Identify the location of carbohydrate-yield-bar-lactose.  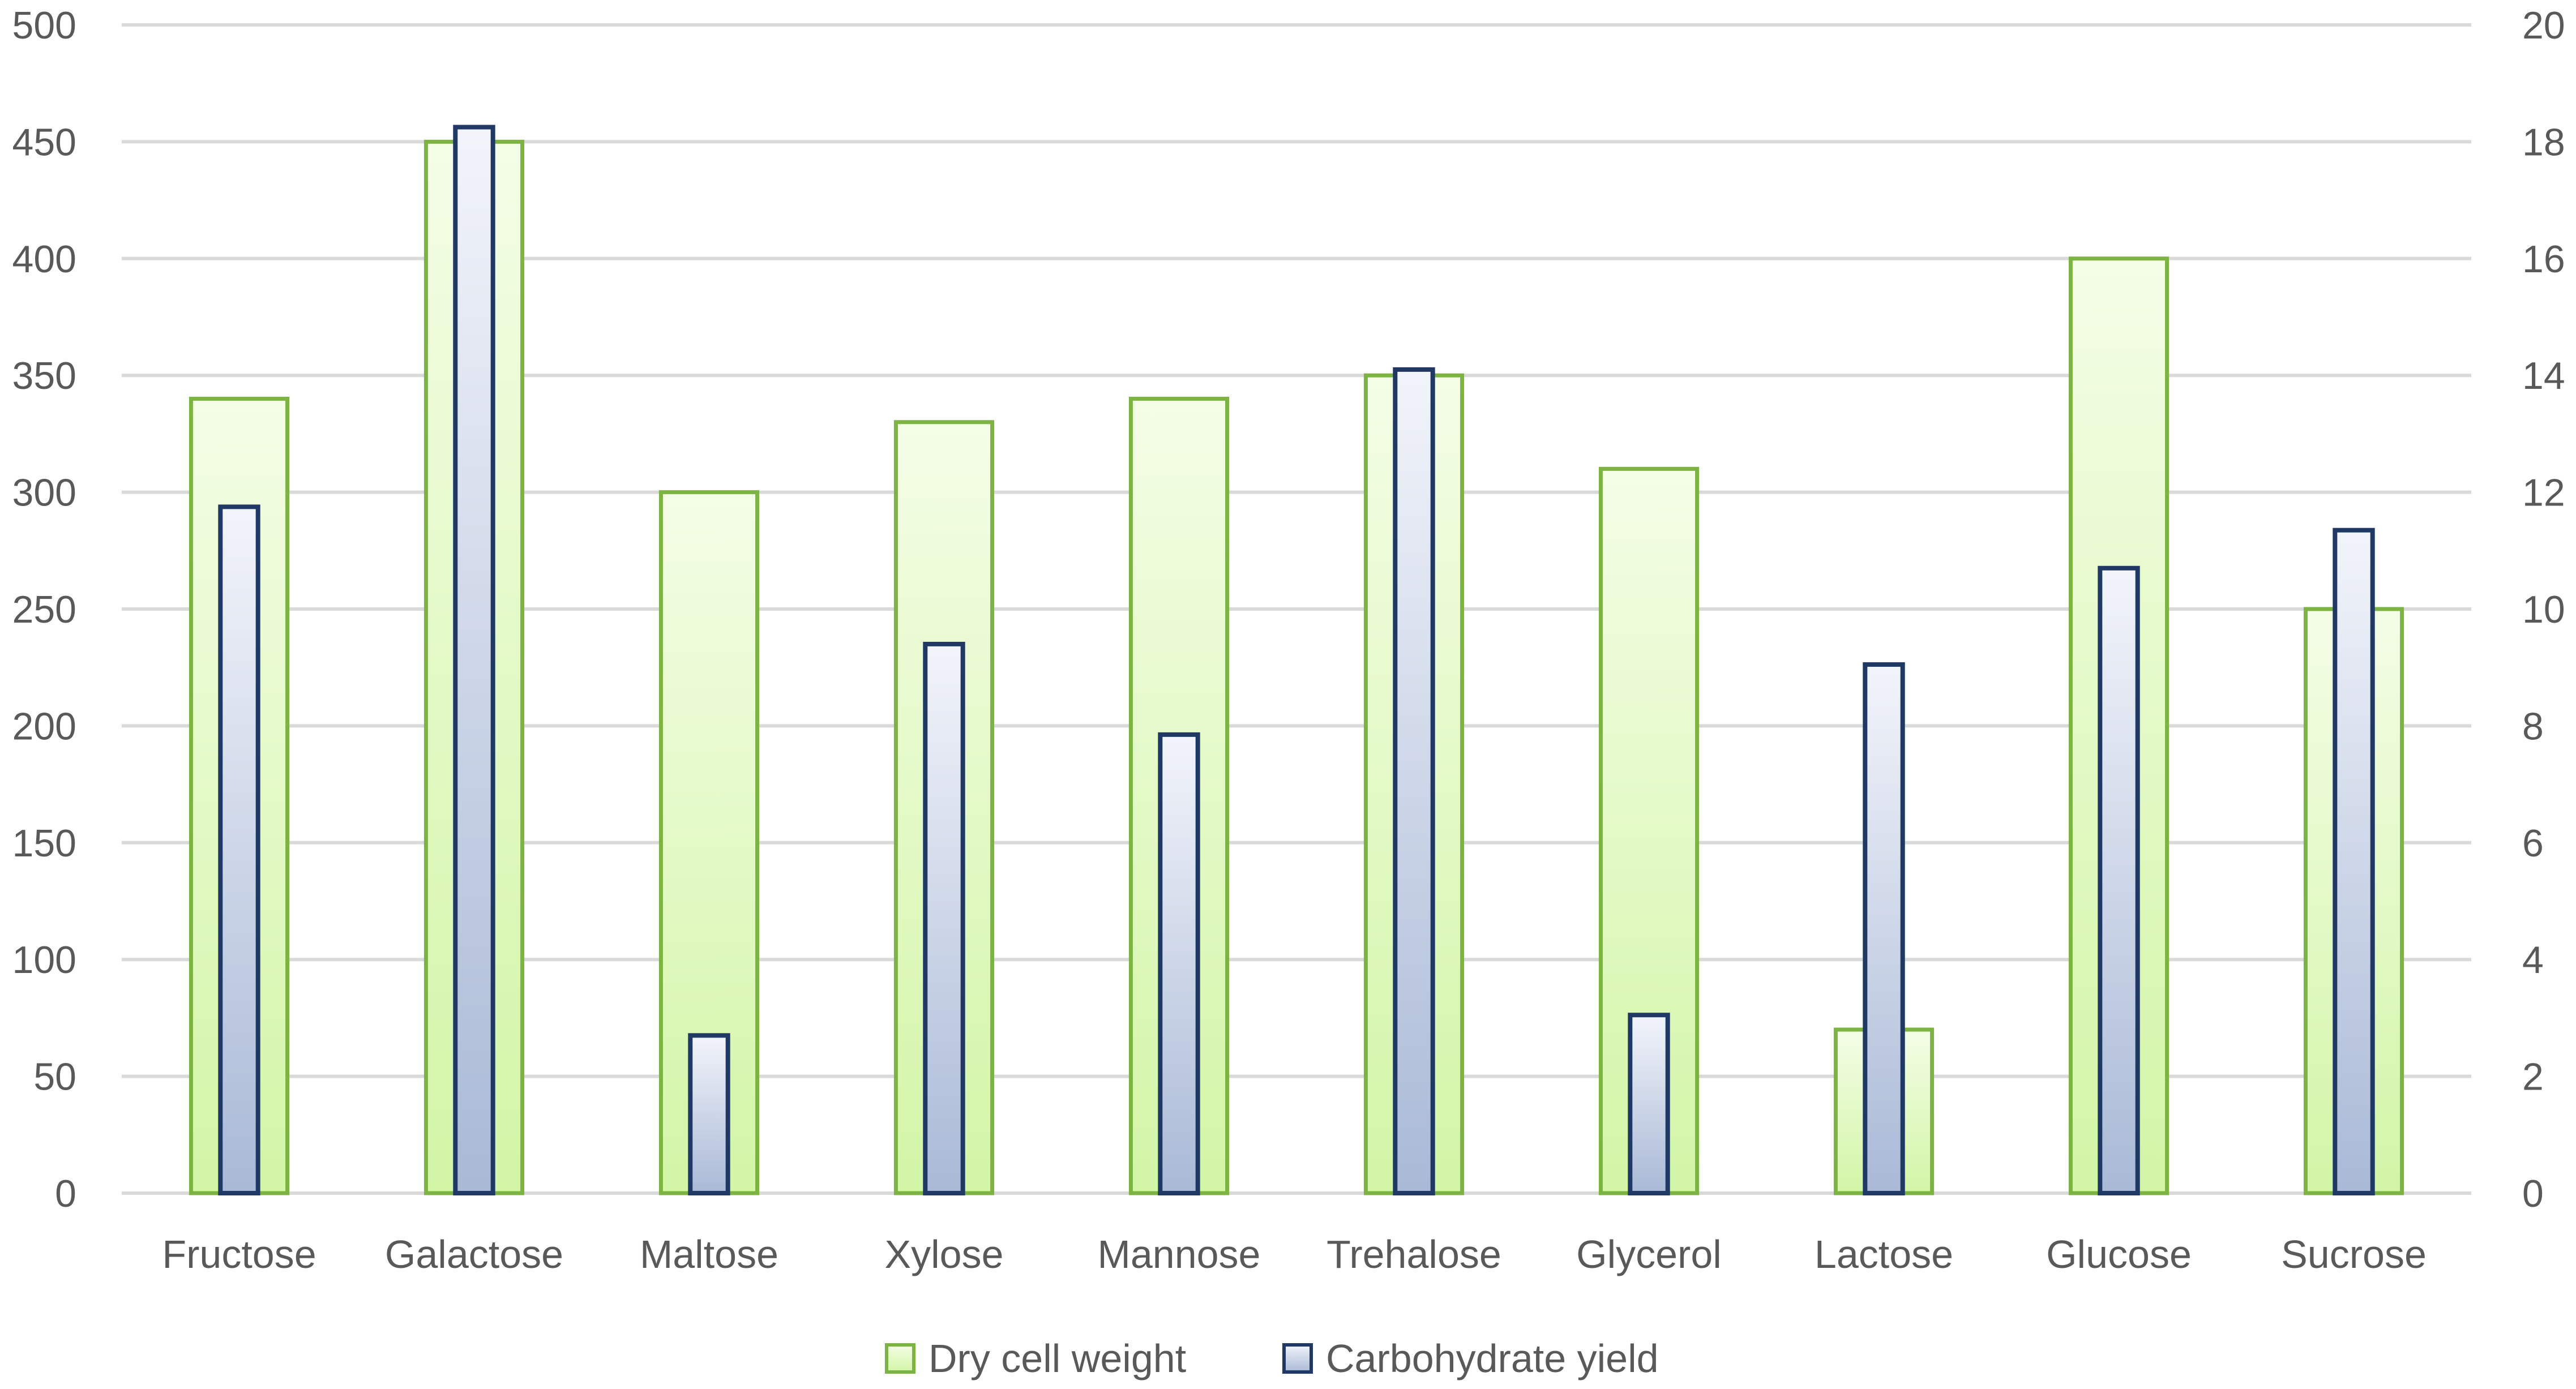
(1884, 929).